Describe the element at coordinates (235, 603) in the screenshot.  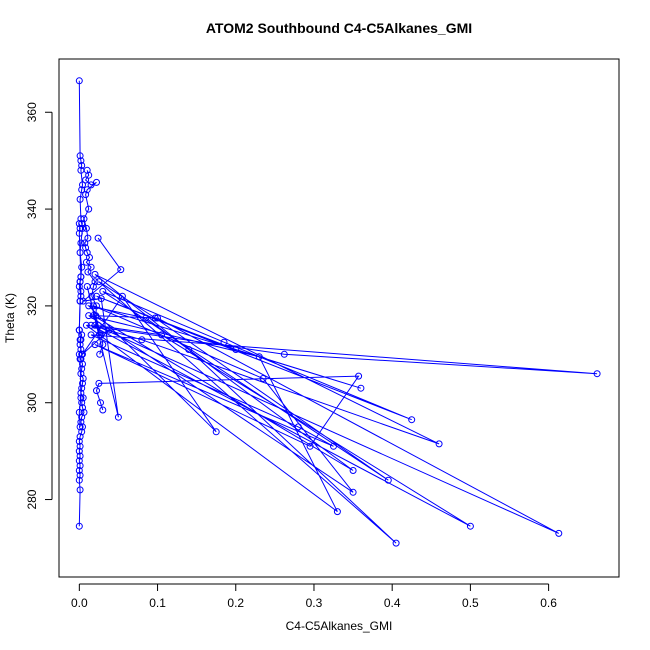
I see `x-tick-label: 0.2` at that location.